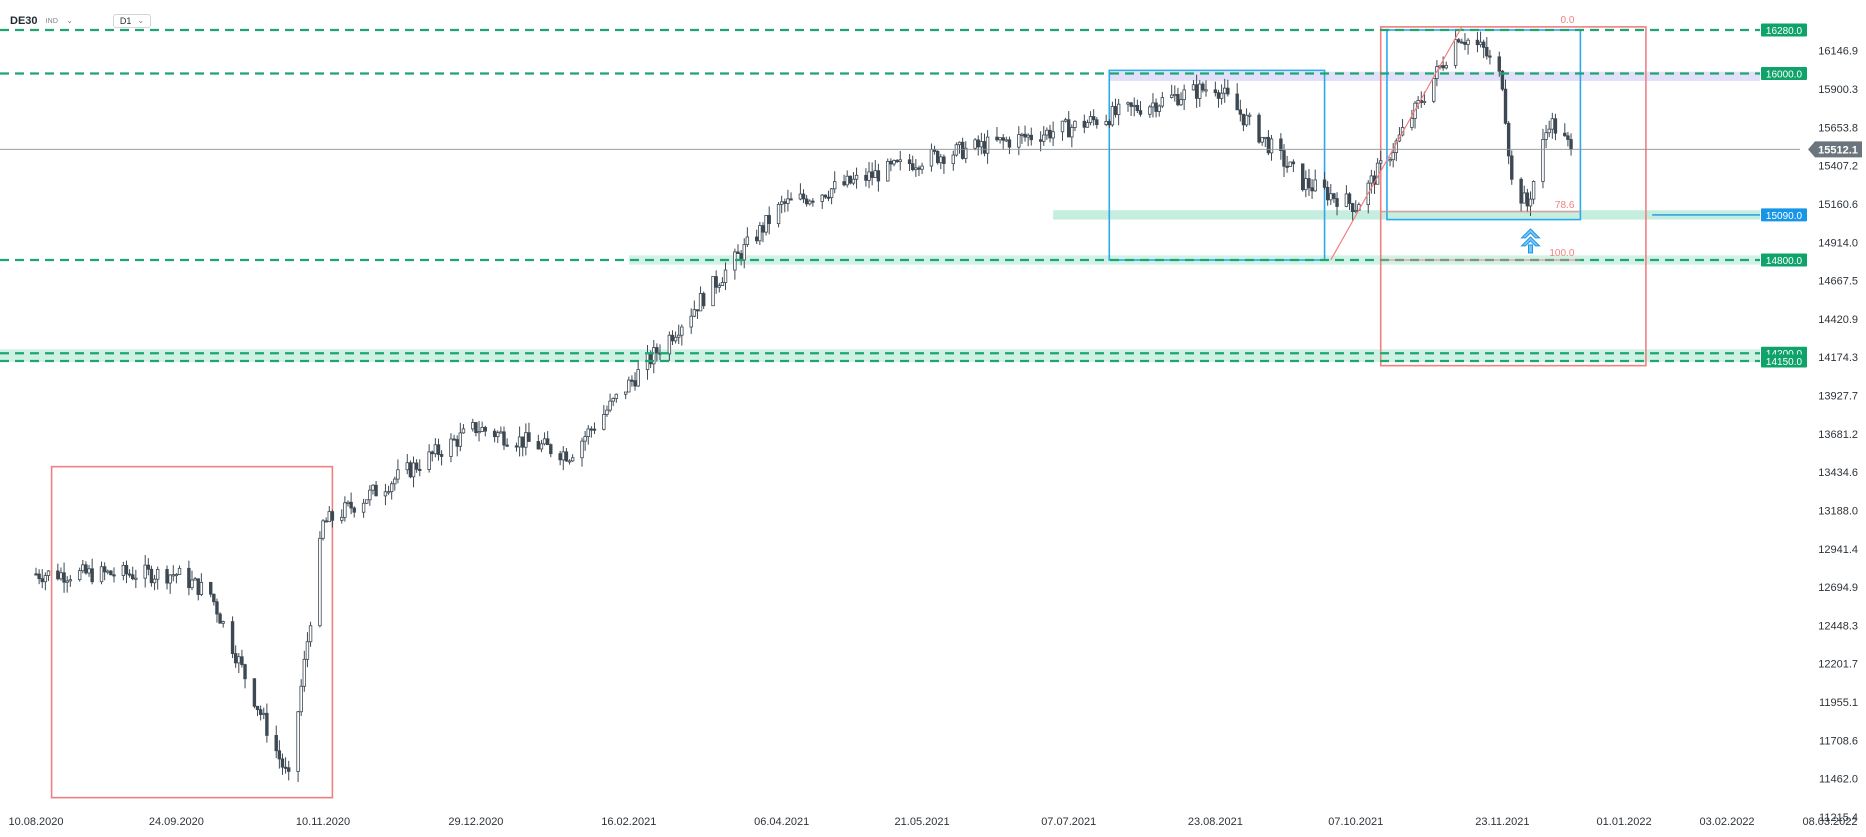 The height and width of the screenshot is (837, 1866). What do you see at coordinates (1835, 149) in the screenshot?
I see `current-price-tag: 15512.1` at bounding box center [1835, 149].